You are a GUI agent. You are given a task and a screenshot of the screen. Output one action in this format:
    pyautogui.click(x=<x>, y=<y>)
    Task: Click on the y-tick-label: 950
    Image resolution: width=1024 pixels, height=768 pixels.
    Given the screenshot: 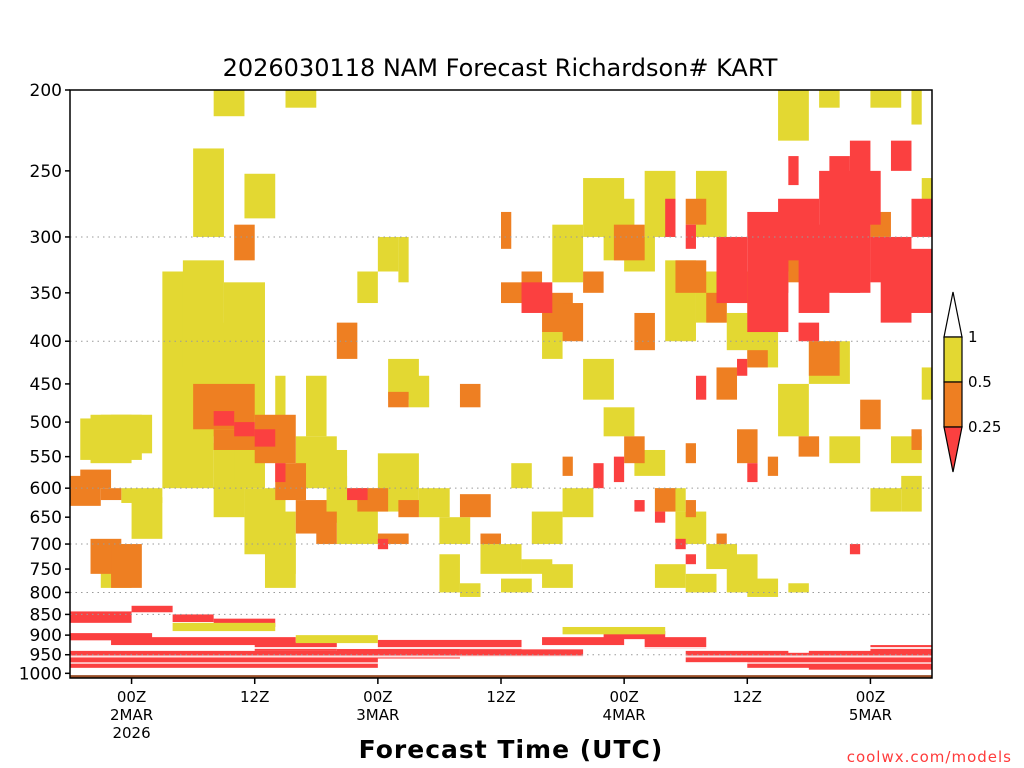 What is the action you would take?
    pyautogui.click(x=46, y=656)
    